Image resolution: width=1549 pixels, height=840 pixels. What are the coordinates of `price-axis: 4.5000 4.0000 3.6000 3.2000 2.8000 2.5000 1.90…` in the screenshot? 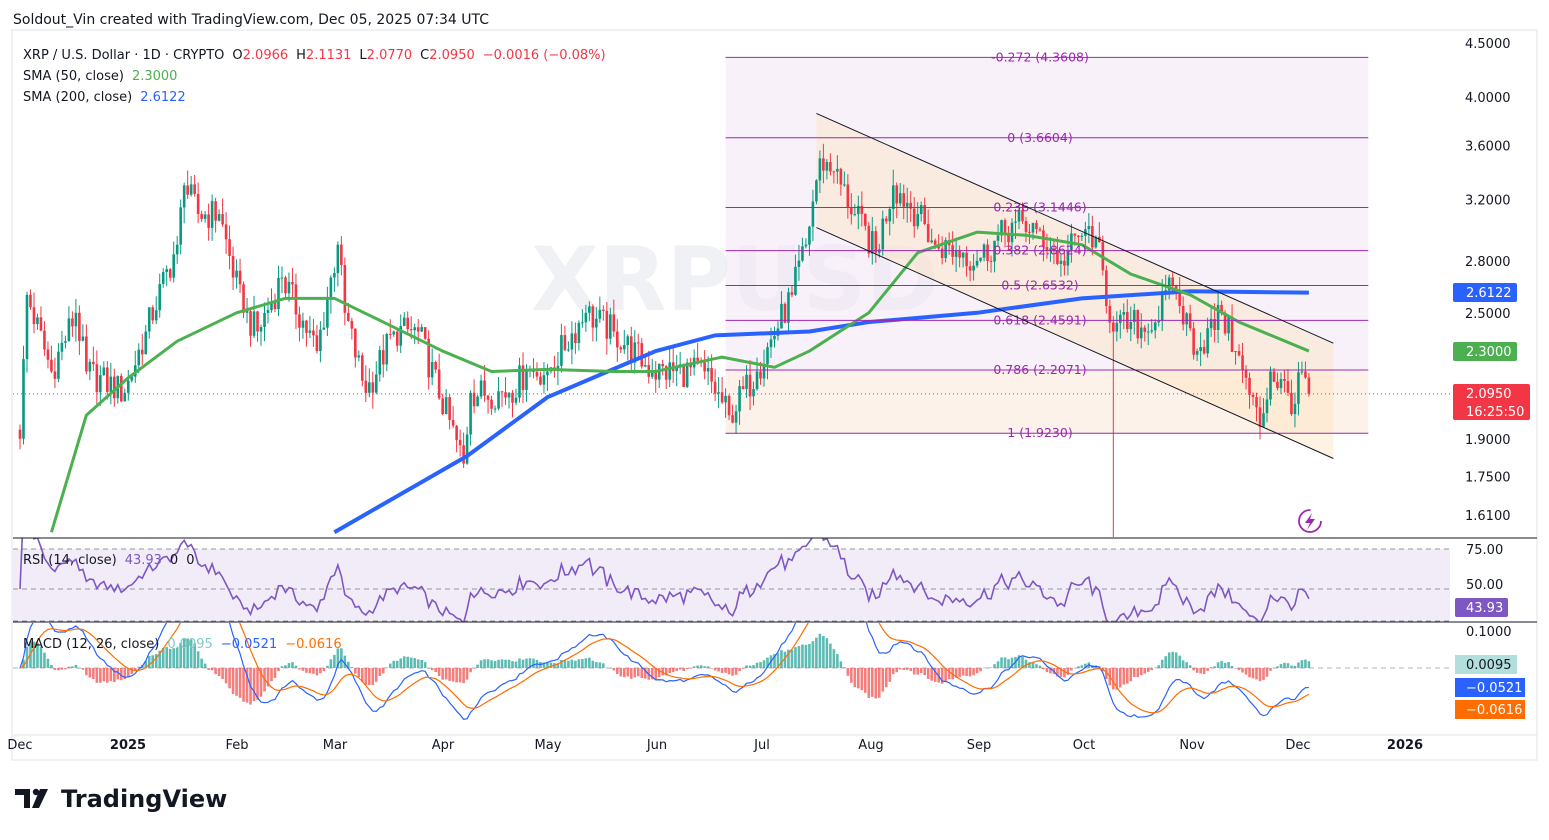 It's located at (1488, 280).